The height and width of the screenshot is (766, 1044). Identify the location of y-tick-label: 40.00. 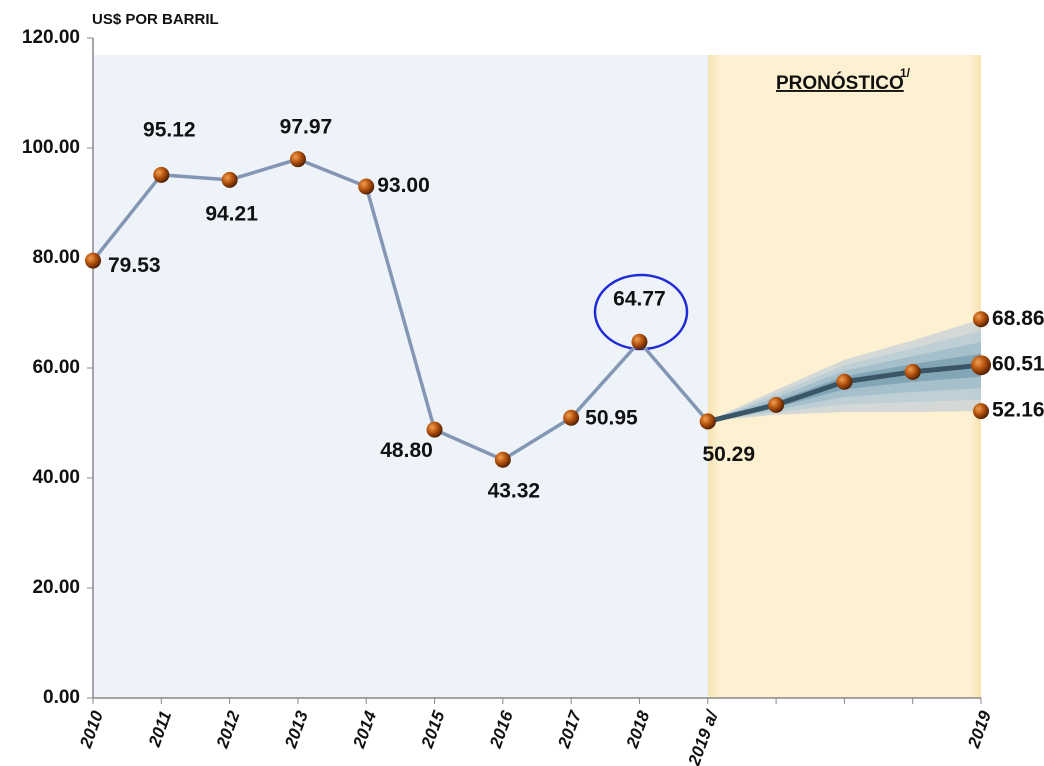
(56, 477).